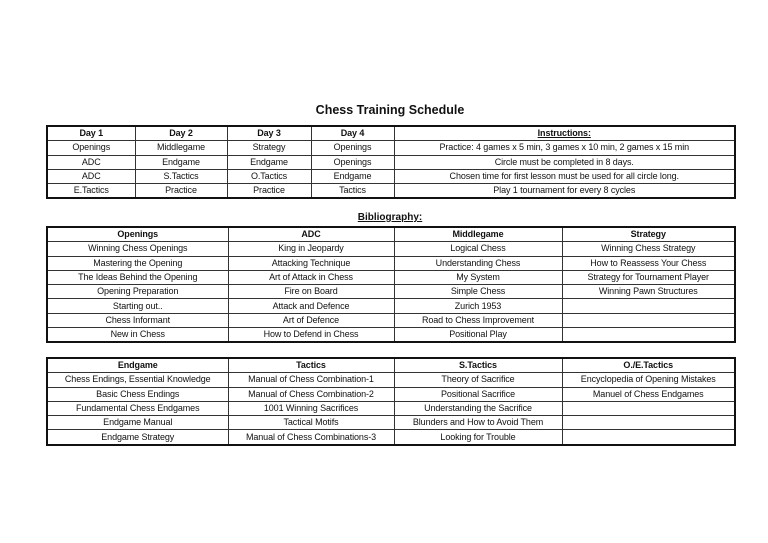  Describe the element at coordinates (137, 394) in the screenshot. I see `table-cell: Basic Chess Endings` at that location.